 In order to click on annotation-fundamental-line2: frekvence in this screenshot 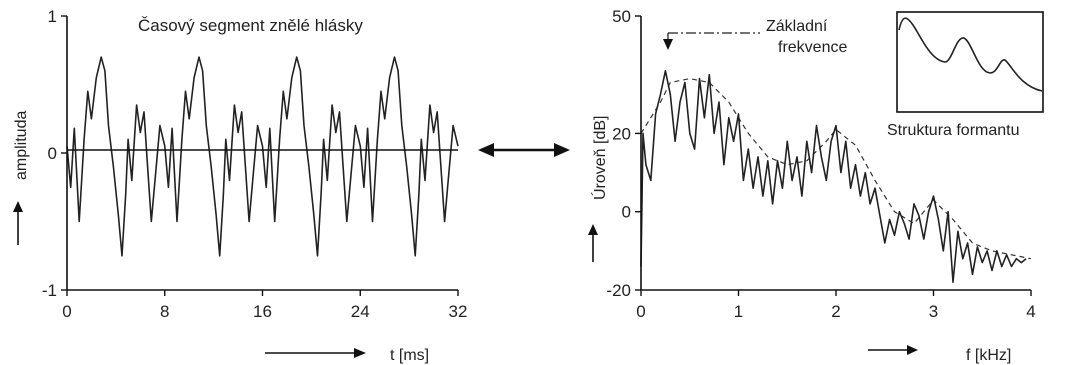, I will do `click(812, 47)`.